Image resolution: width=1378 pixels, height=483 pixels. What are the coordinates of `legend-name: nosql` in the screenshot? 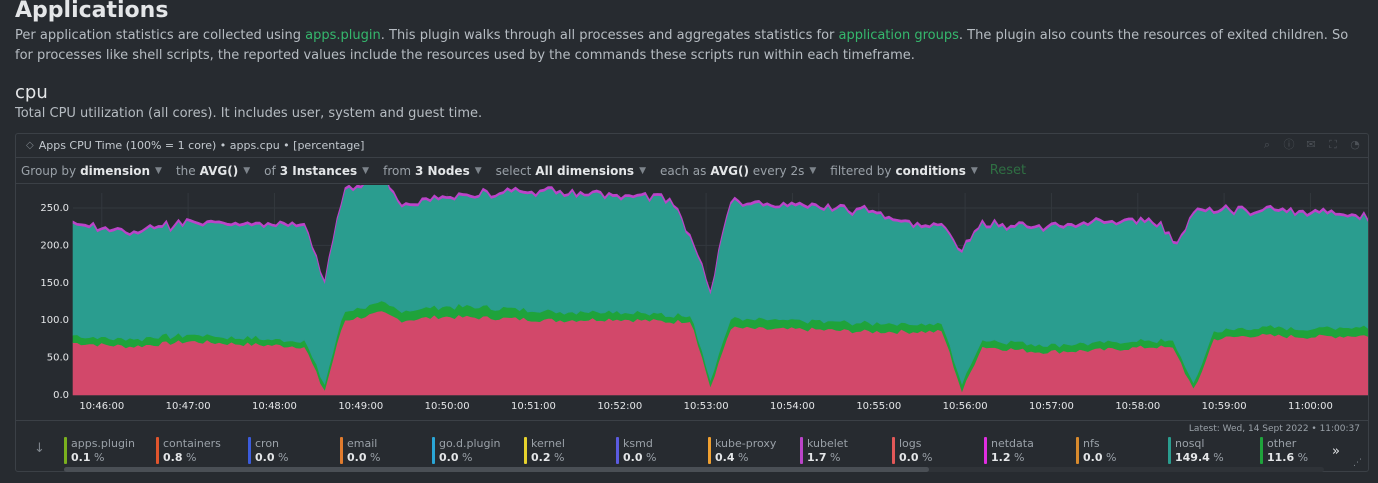 It's located at (1190, 443).